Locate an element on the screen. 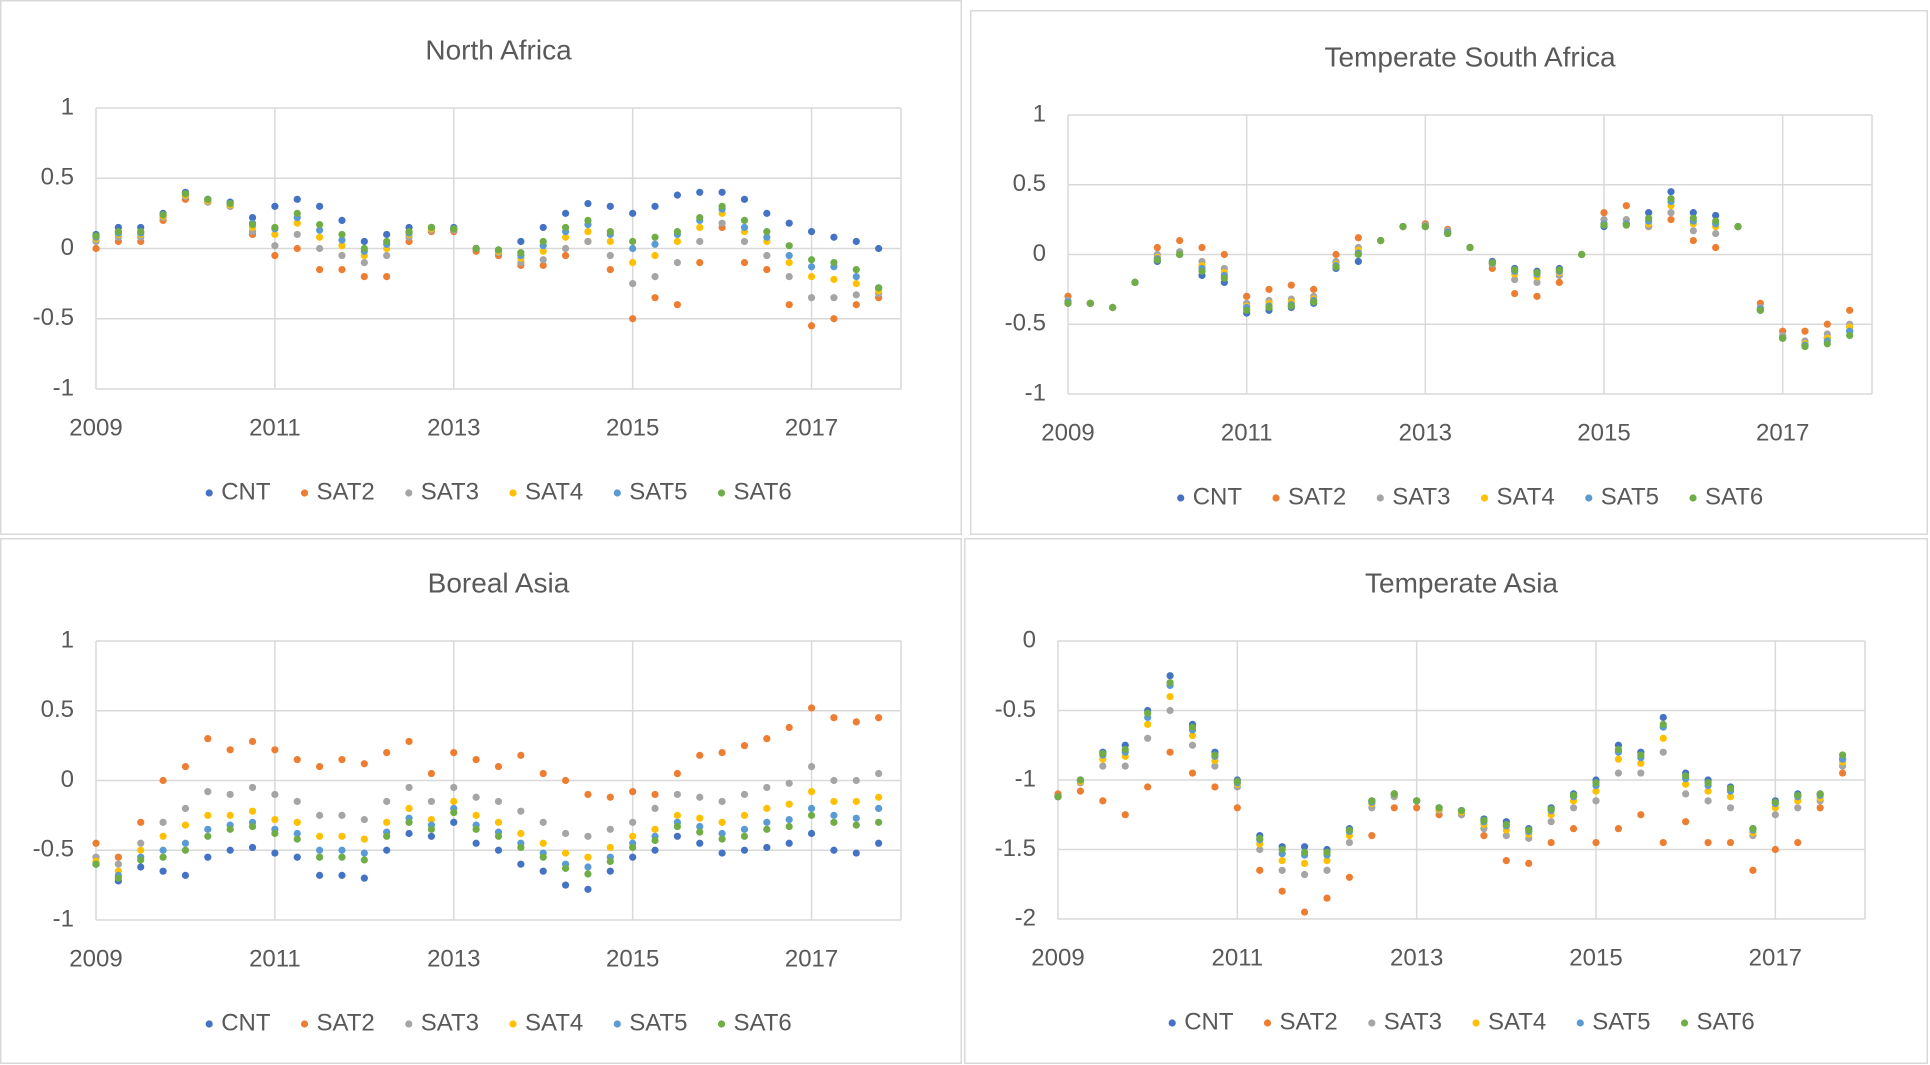  legend-label: SAT6 is located at coordinates (1734, 496).